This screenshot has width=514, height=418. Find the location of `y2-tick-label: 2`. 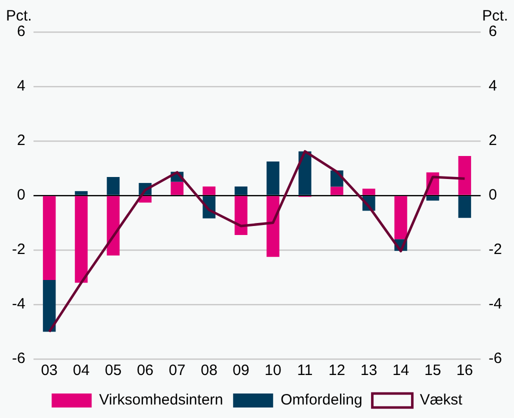

y2-tick-label: 2 is located at coordinates (493, 141).